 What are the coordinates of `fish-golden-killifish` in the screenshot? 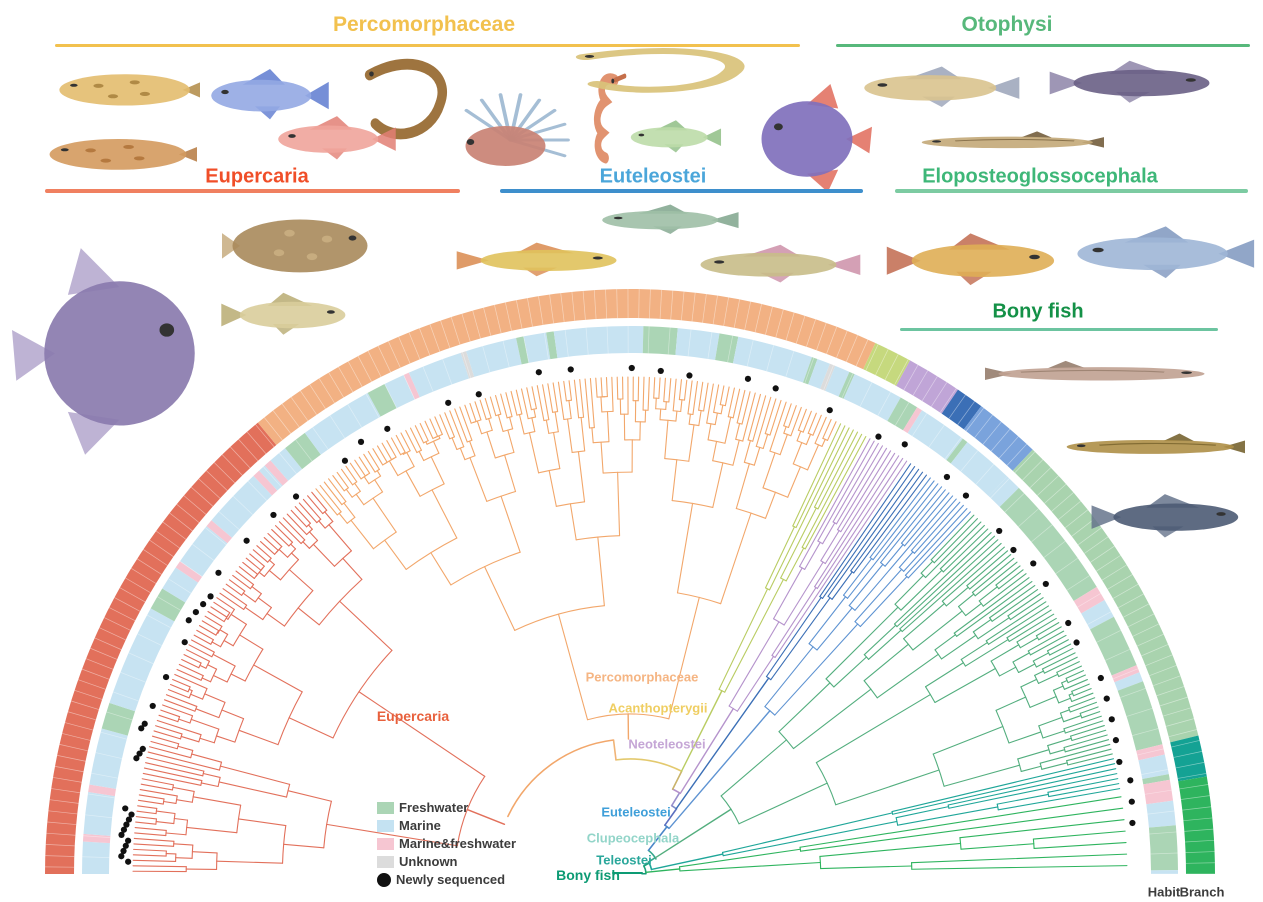 It's located at (970, 259).